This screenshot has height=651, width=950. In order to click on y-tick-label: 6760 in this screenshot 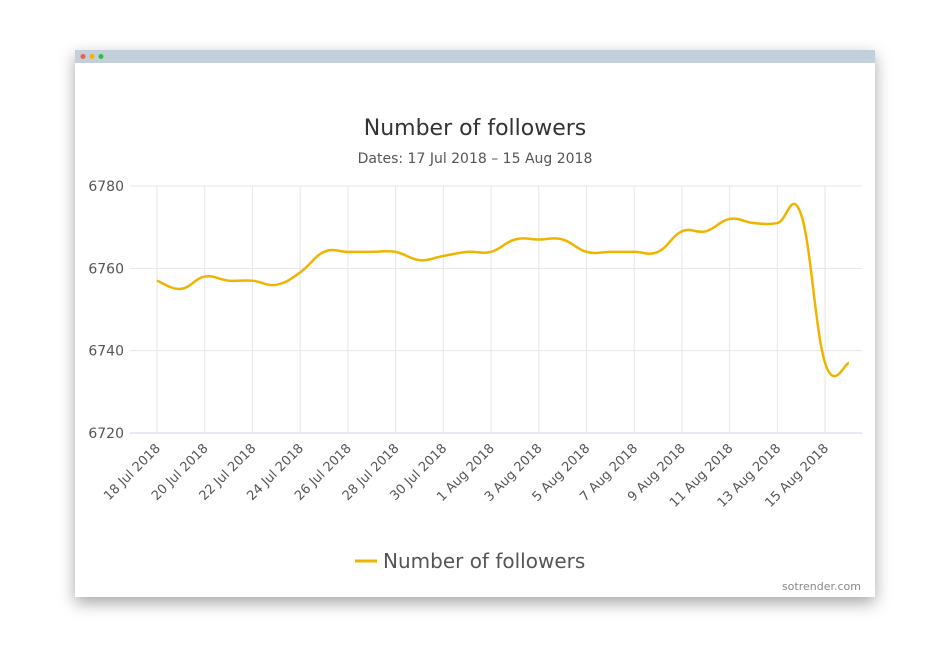, I will do `click(106, 269)`.